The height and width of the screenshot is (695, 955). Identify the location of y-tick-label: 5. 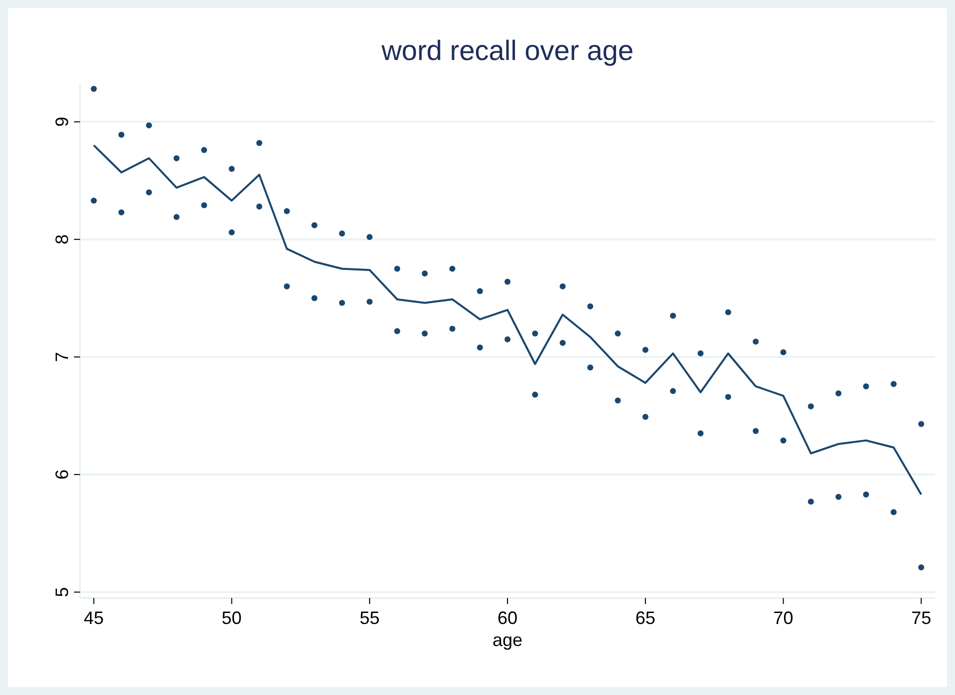
(62, 592).